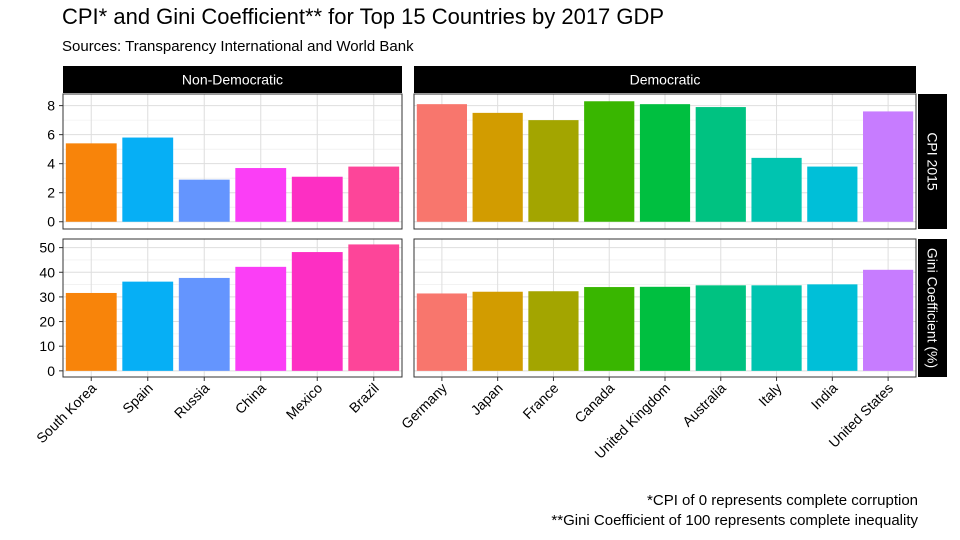 The width and height of the screenshot is (960, 540). Describe the element at coordinates (317, 311) in the screenshot. I see `bar-gini-mexico` at that location.